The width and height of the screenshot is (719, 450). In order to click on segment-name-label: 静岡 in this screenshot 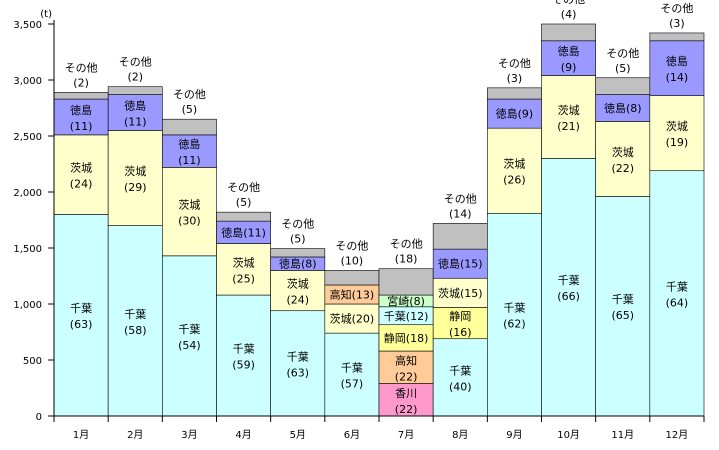, I will do `click(460, 316)`.